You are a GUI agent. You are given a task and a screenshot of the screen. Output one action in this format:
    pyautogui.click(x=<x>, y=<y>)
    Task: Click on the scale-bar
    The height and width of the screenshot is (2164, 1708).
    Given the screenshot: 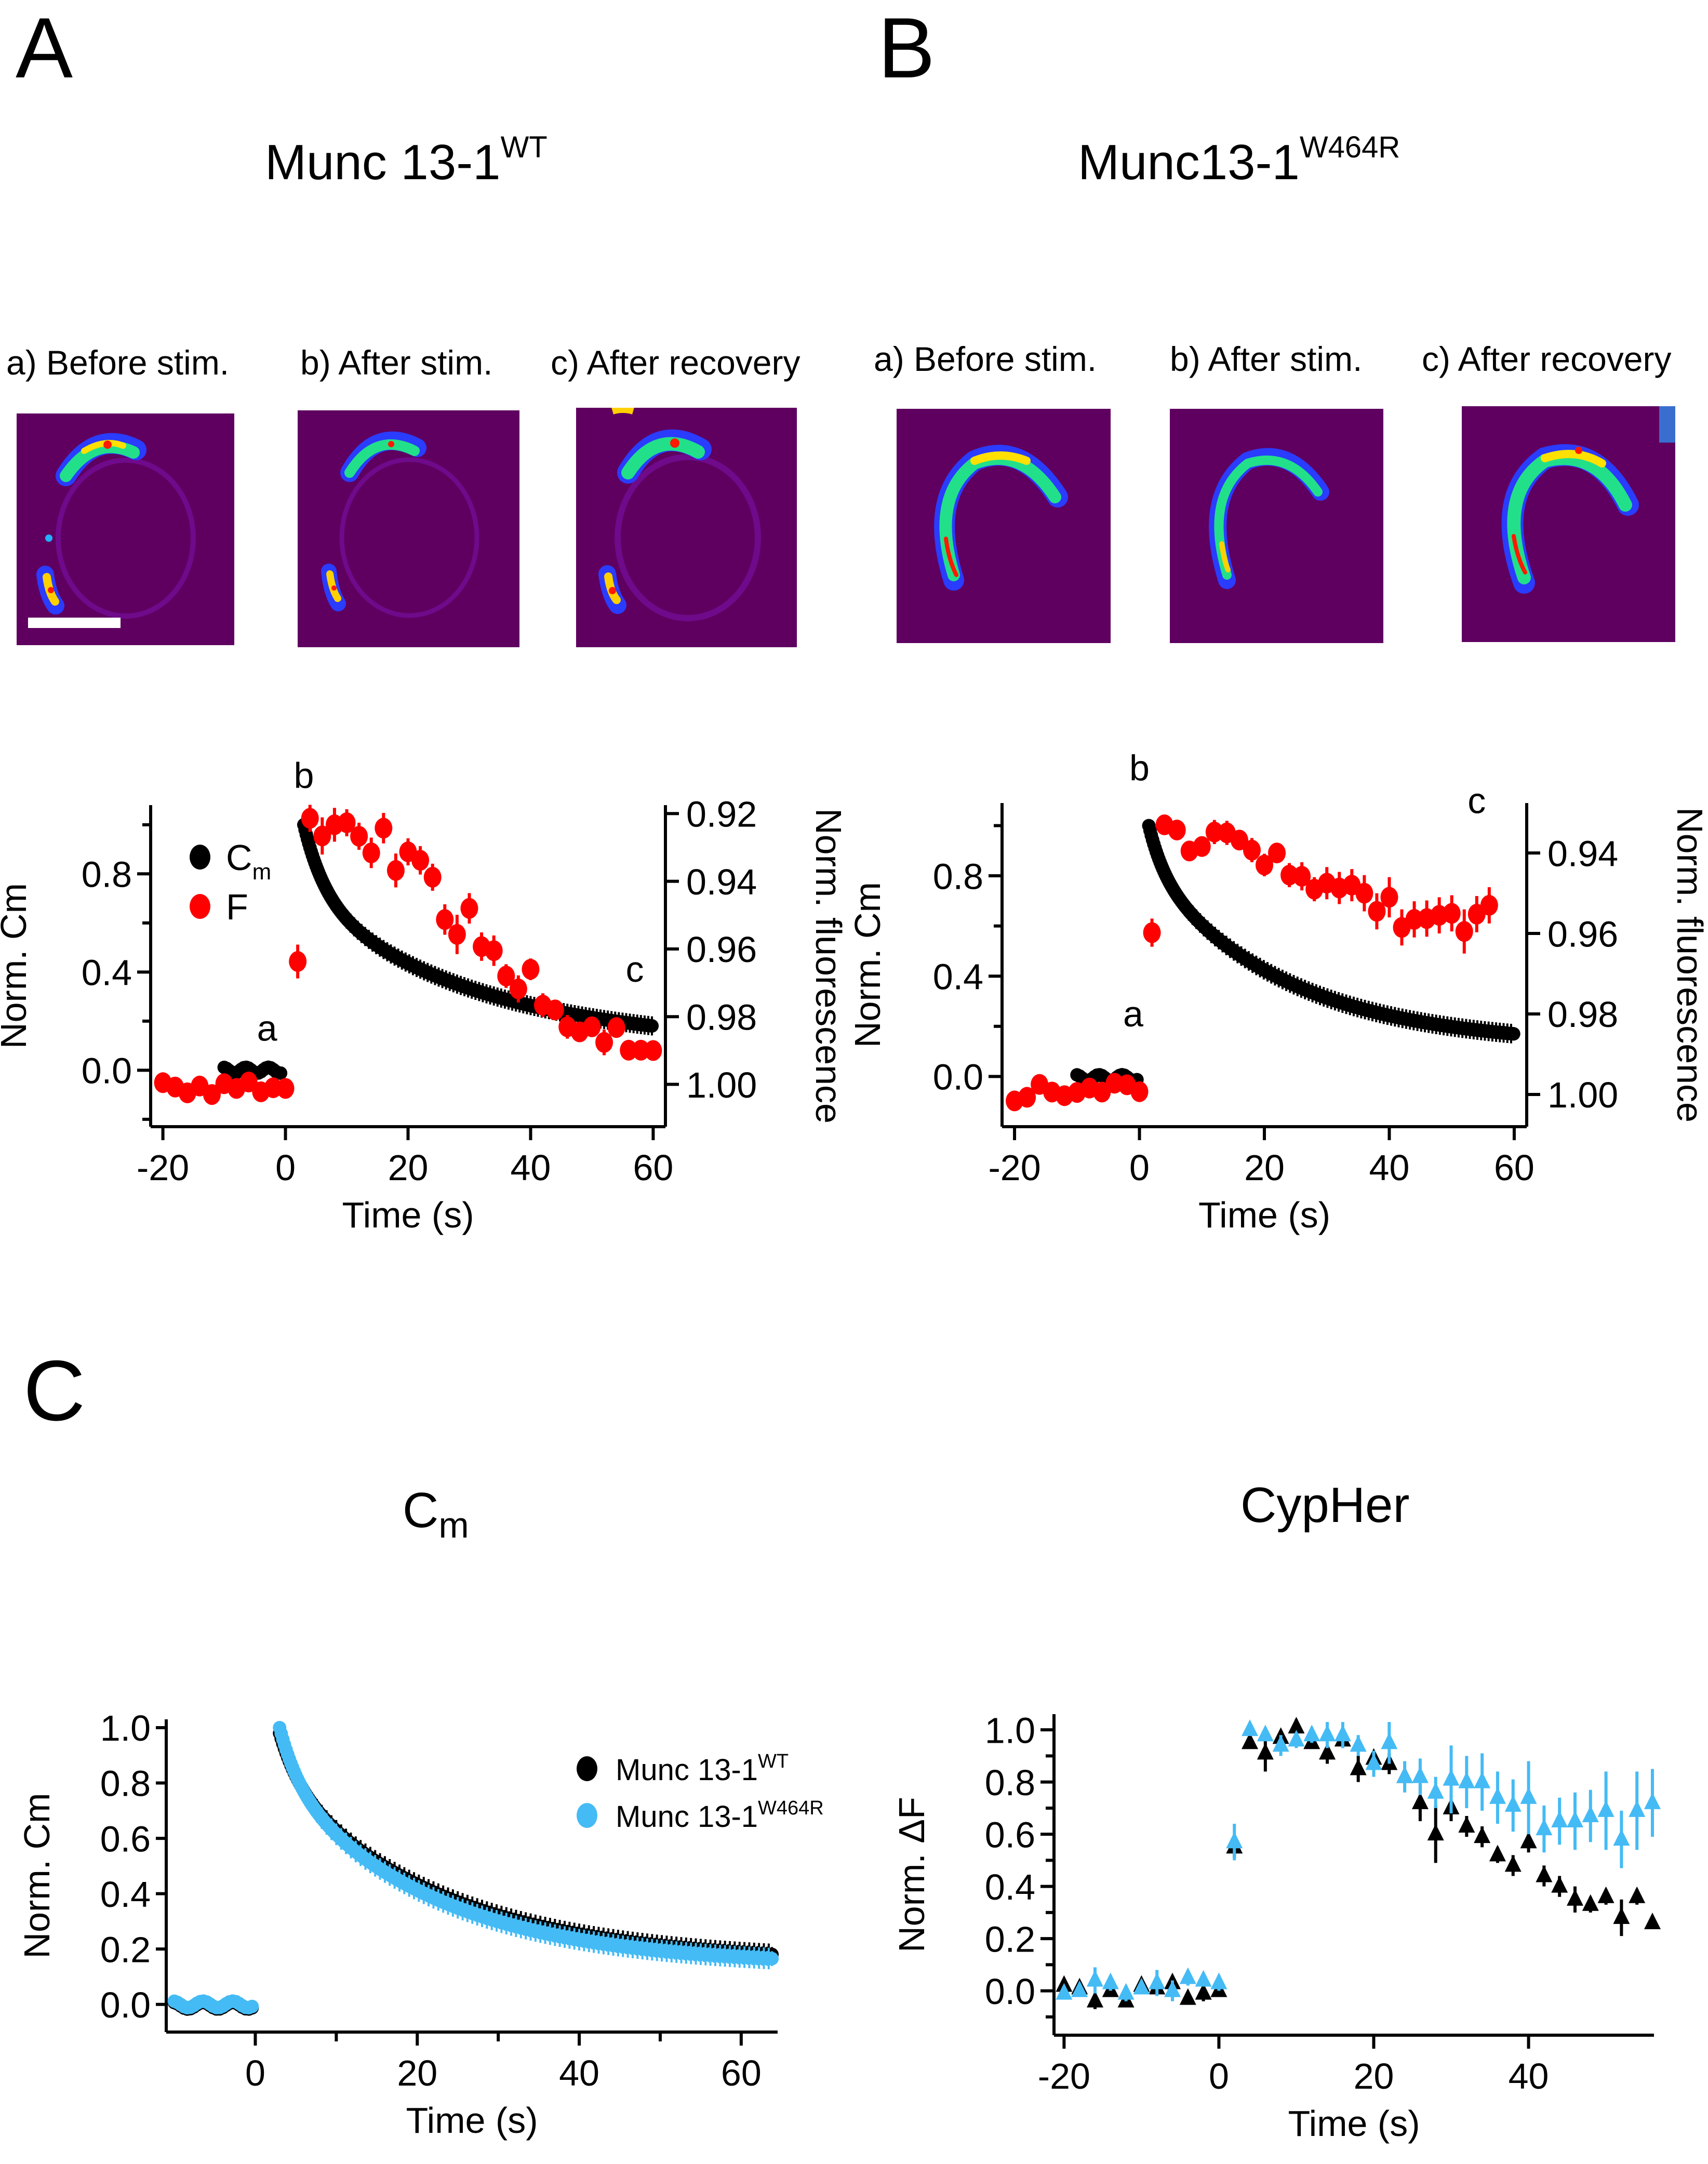 What is the action you would take?
    pyautogui.click(x=74, y=623)
    